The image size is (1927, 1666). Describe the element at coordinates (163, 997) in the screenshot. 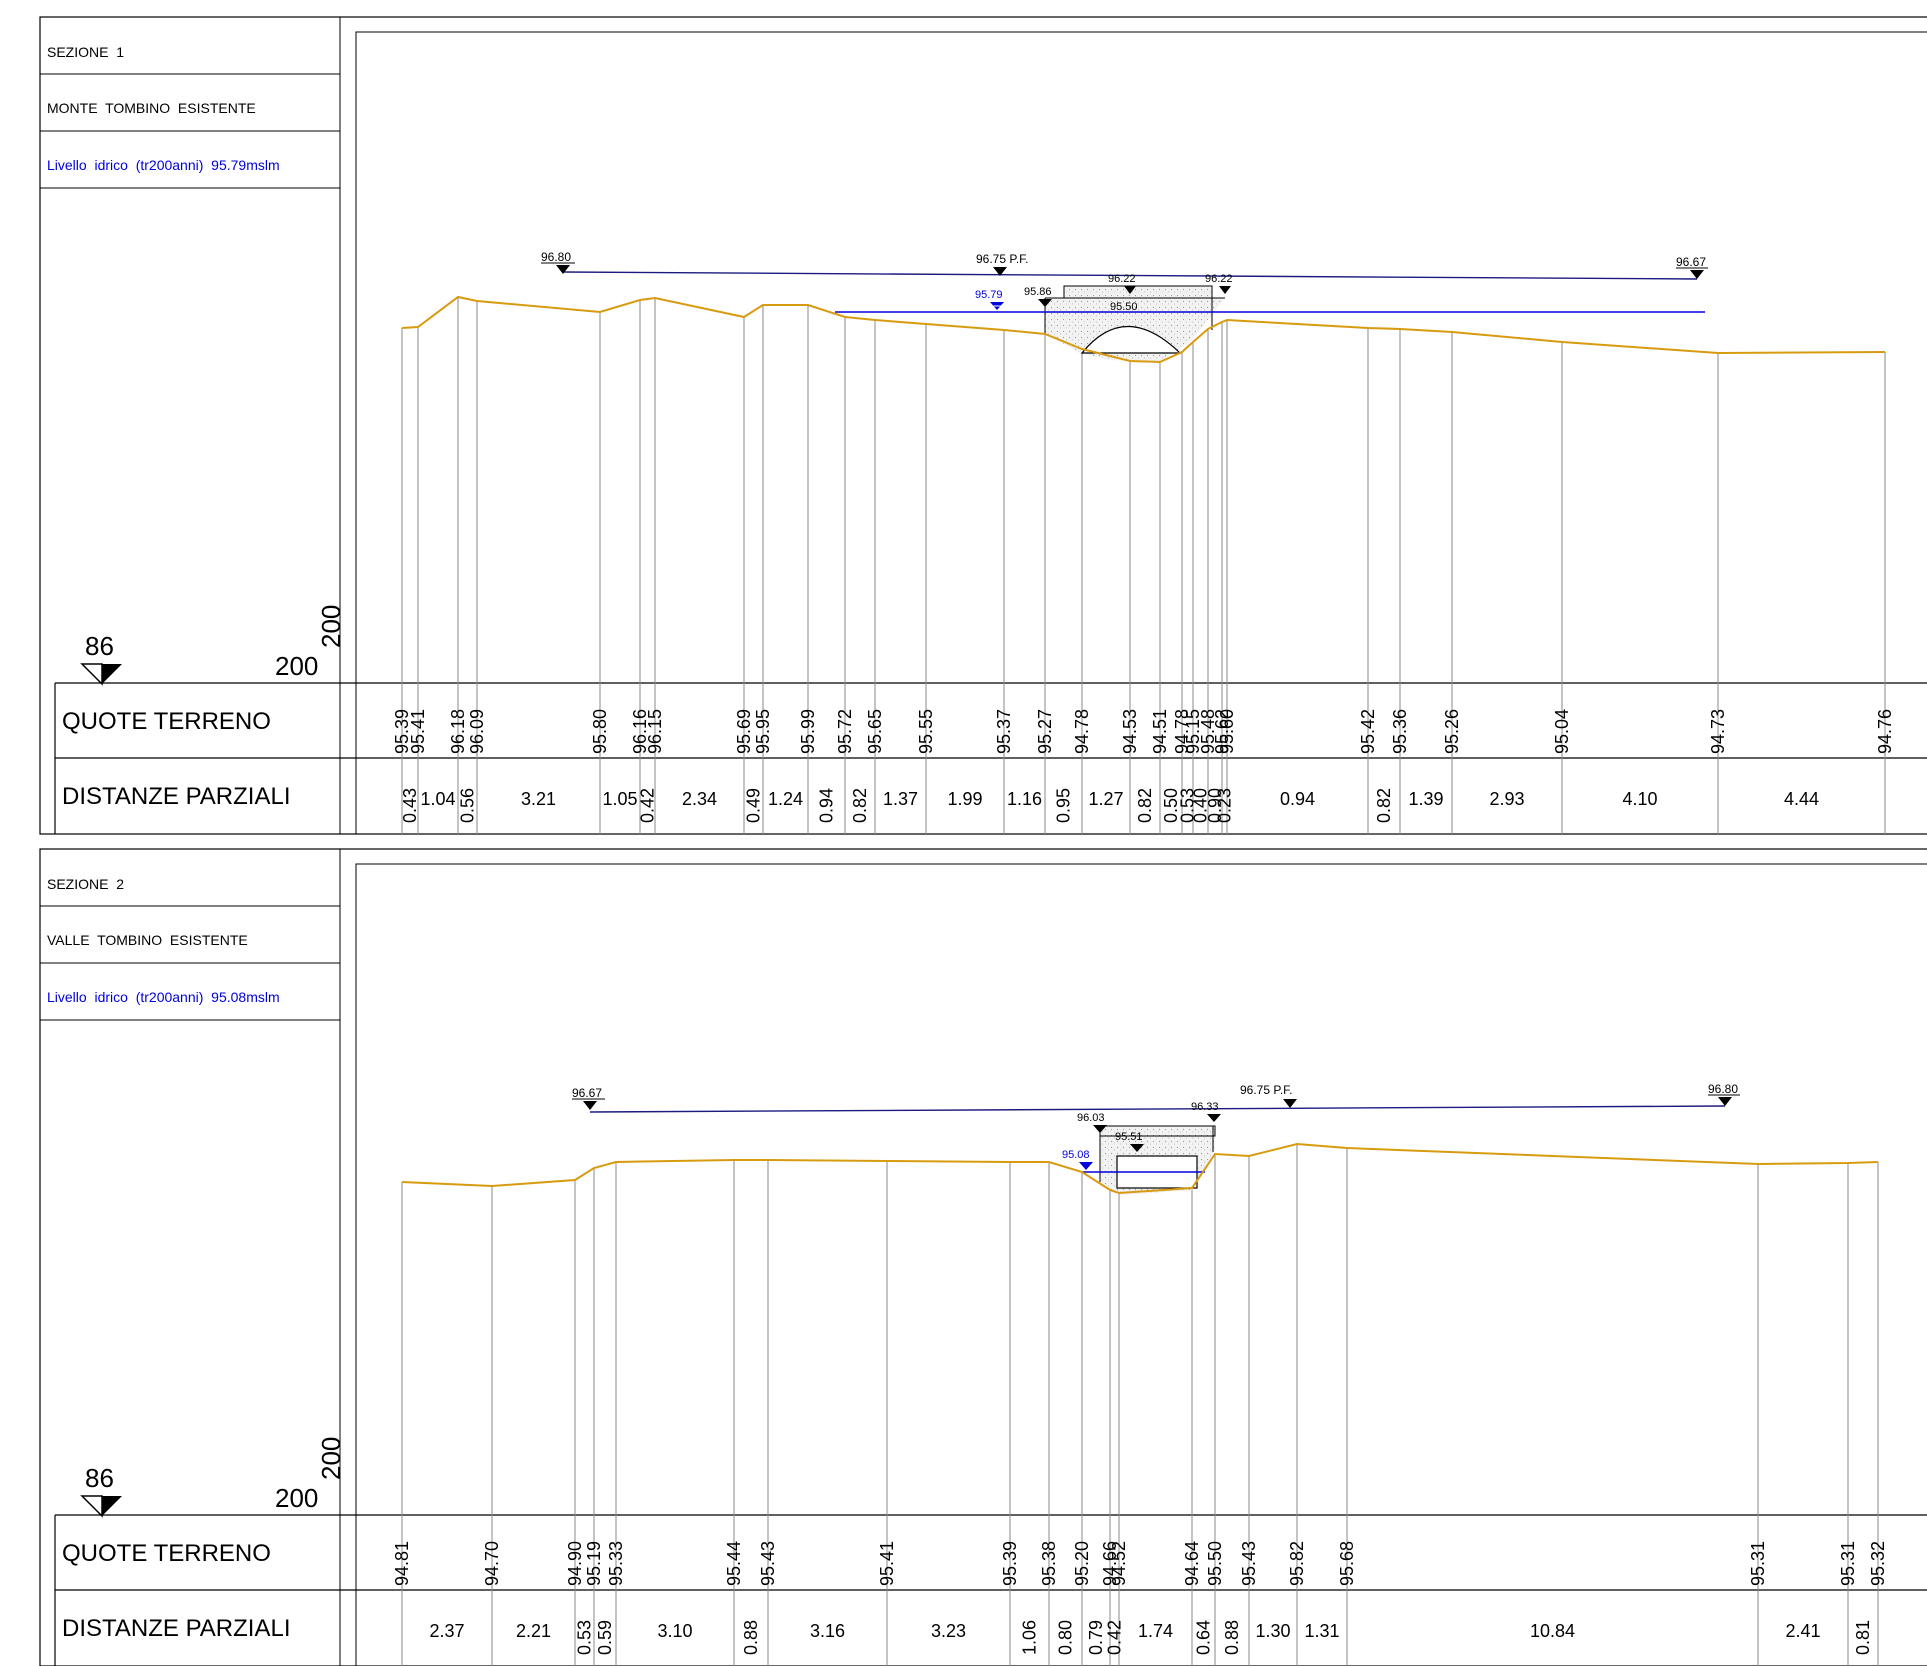

I see `section-2-water-label: Livello idrico (tr200anni) 95.08mslm` at that location.